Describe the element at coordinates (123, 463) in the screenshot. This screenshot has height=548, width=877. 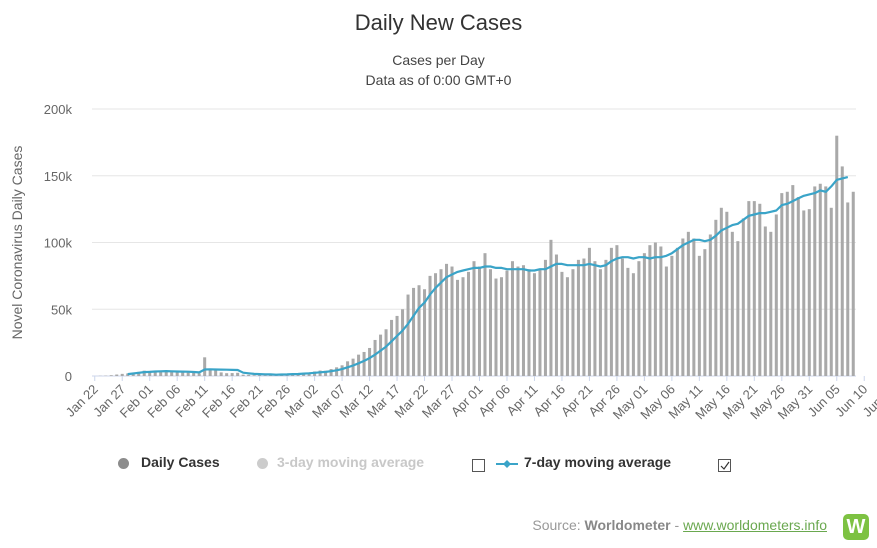
I see `legend-daily-cases-marker` at that location.